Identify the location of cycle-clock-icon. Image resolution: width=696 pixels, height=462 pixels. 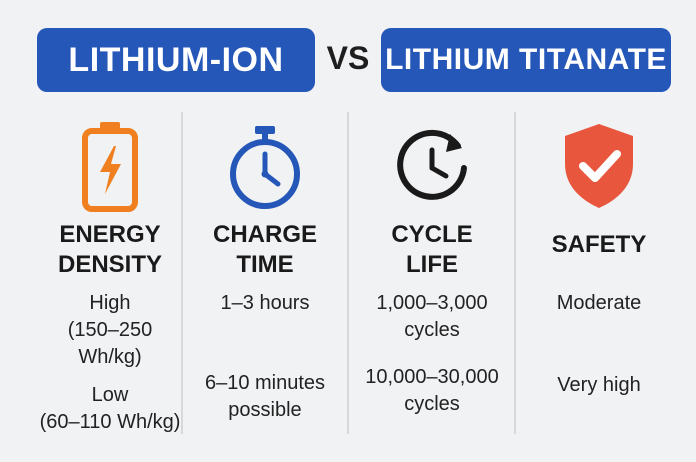
(432, 166).